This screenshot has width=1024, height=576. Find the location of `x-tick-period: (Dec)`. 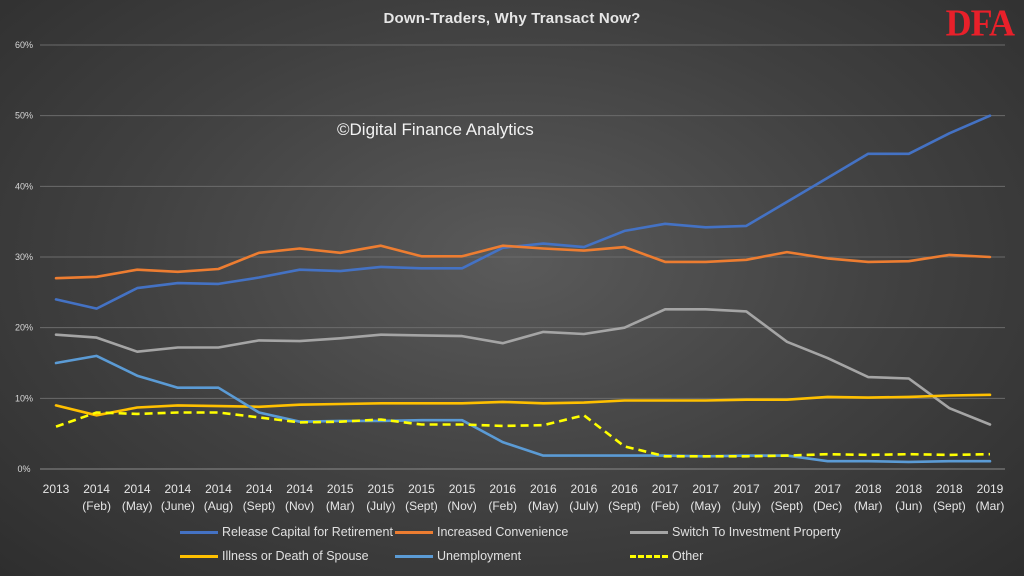

x-tick-period: (Dec) is located at coordinates (827, 506).